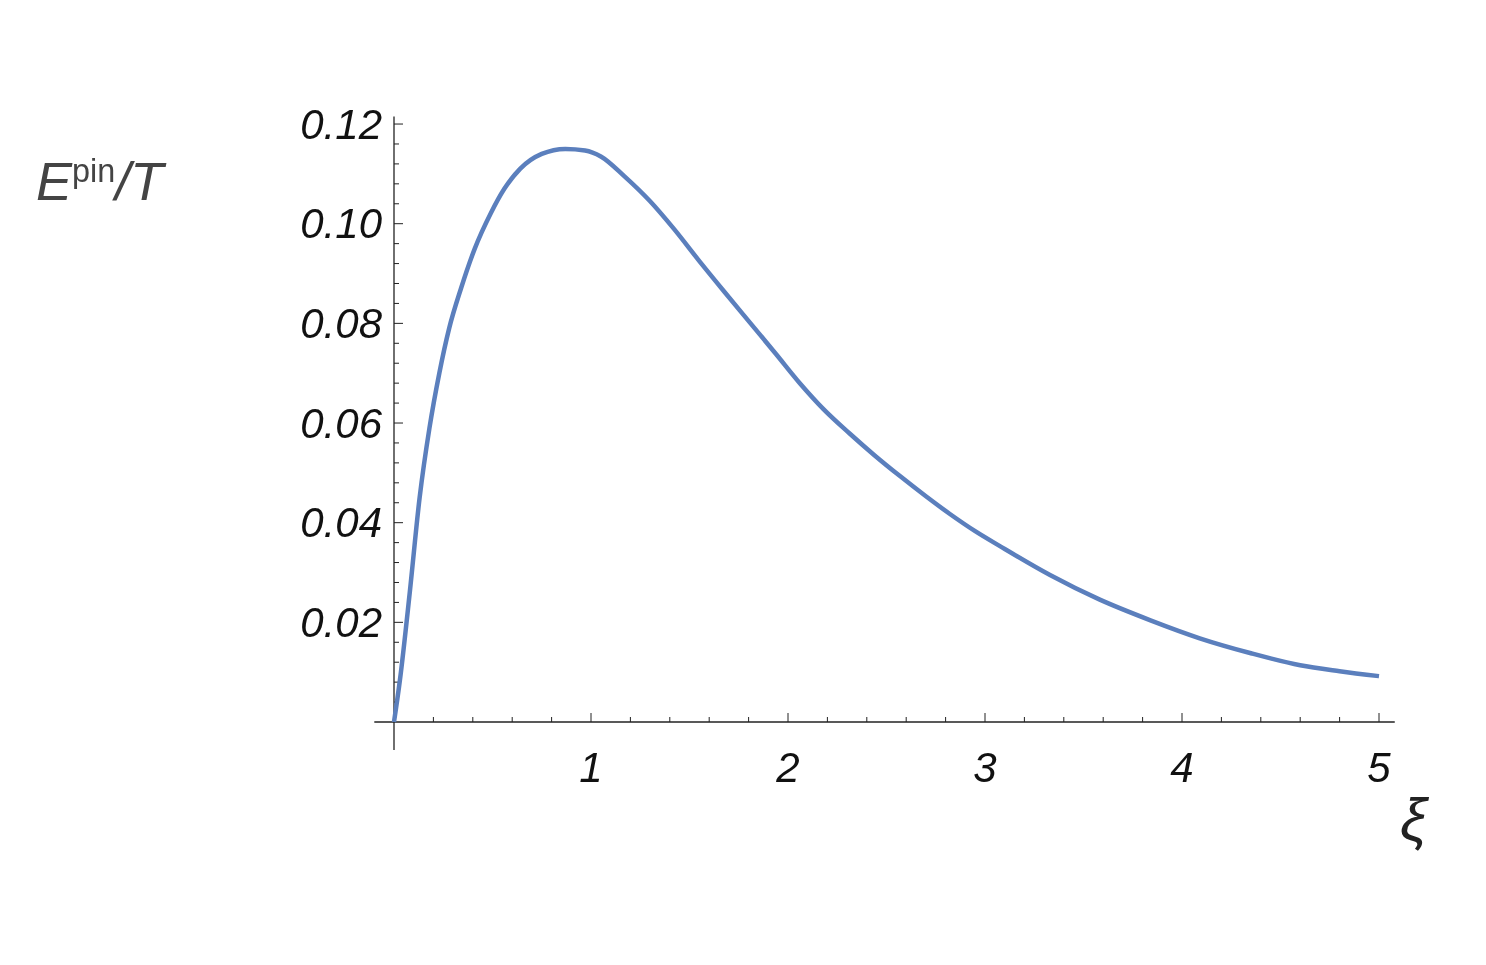 This screenshot has height=965, width=1486. I want to click on x-tick-label: 4, so click(1182, 767).